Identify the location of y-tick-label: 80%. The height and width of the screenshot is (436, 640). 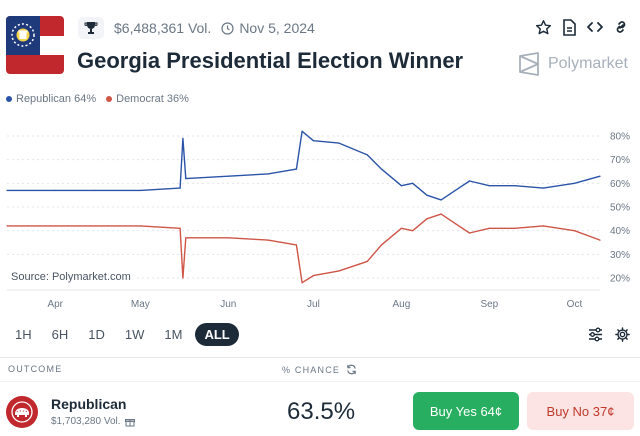
(620, 137).